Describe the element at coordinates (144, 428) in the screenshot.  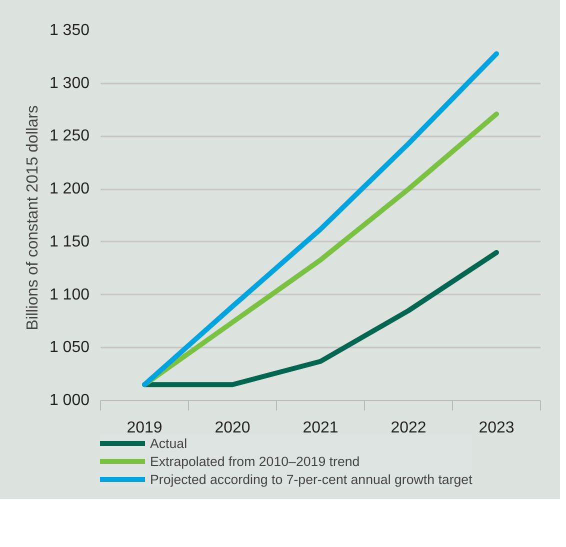
I see `x-tick-label: 2019` at that location.